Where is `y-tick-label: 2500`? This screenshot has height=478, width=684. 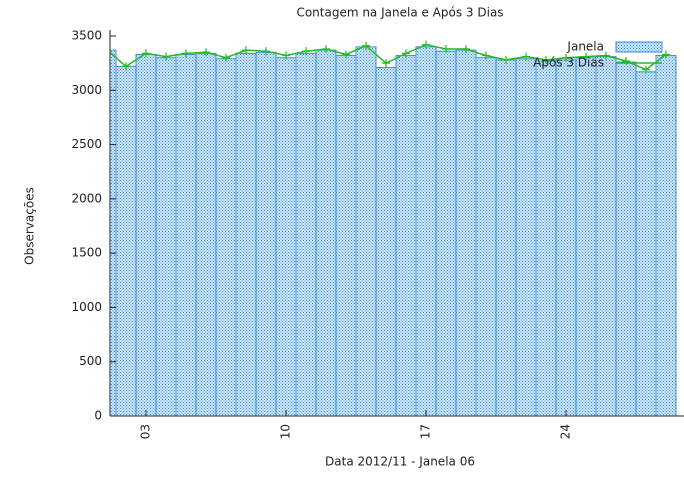 y-tick-label: 2500 is located at coordinates (86, 144).